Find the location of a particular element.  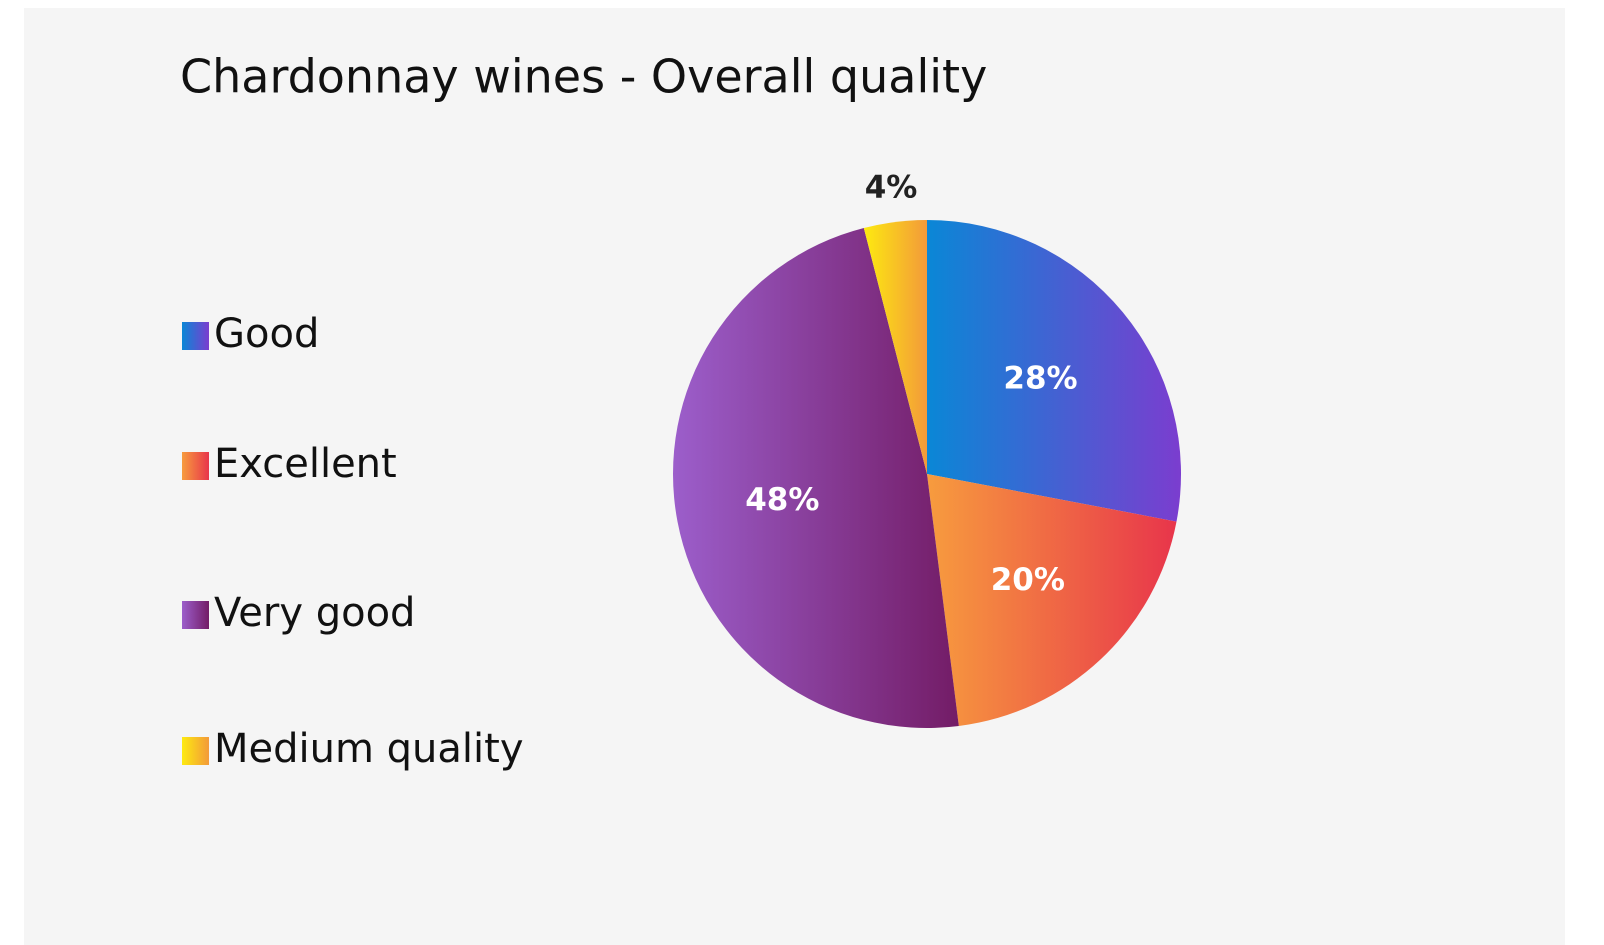

chart-title: Chardonnay wines - Overall quality is located at coordinates (583, 77).